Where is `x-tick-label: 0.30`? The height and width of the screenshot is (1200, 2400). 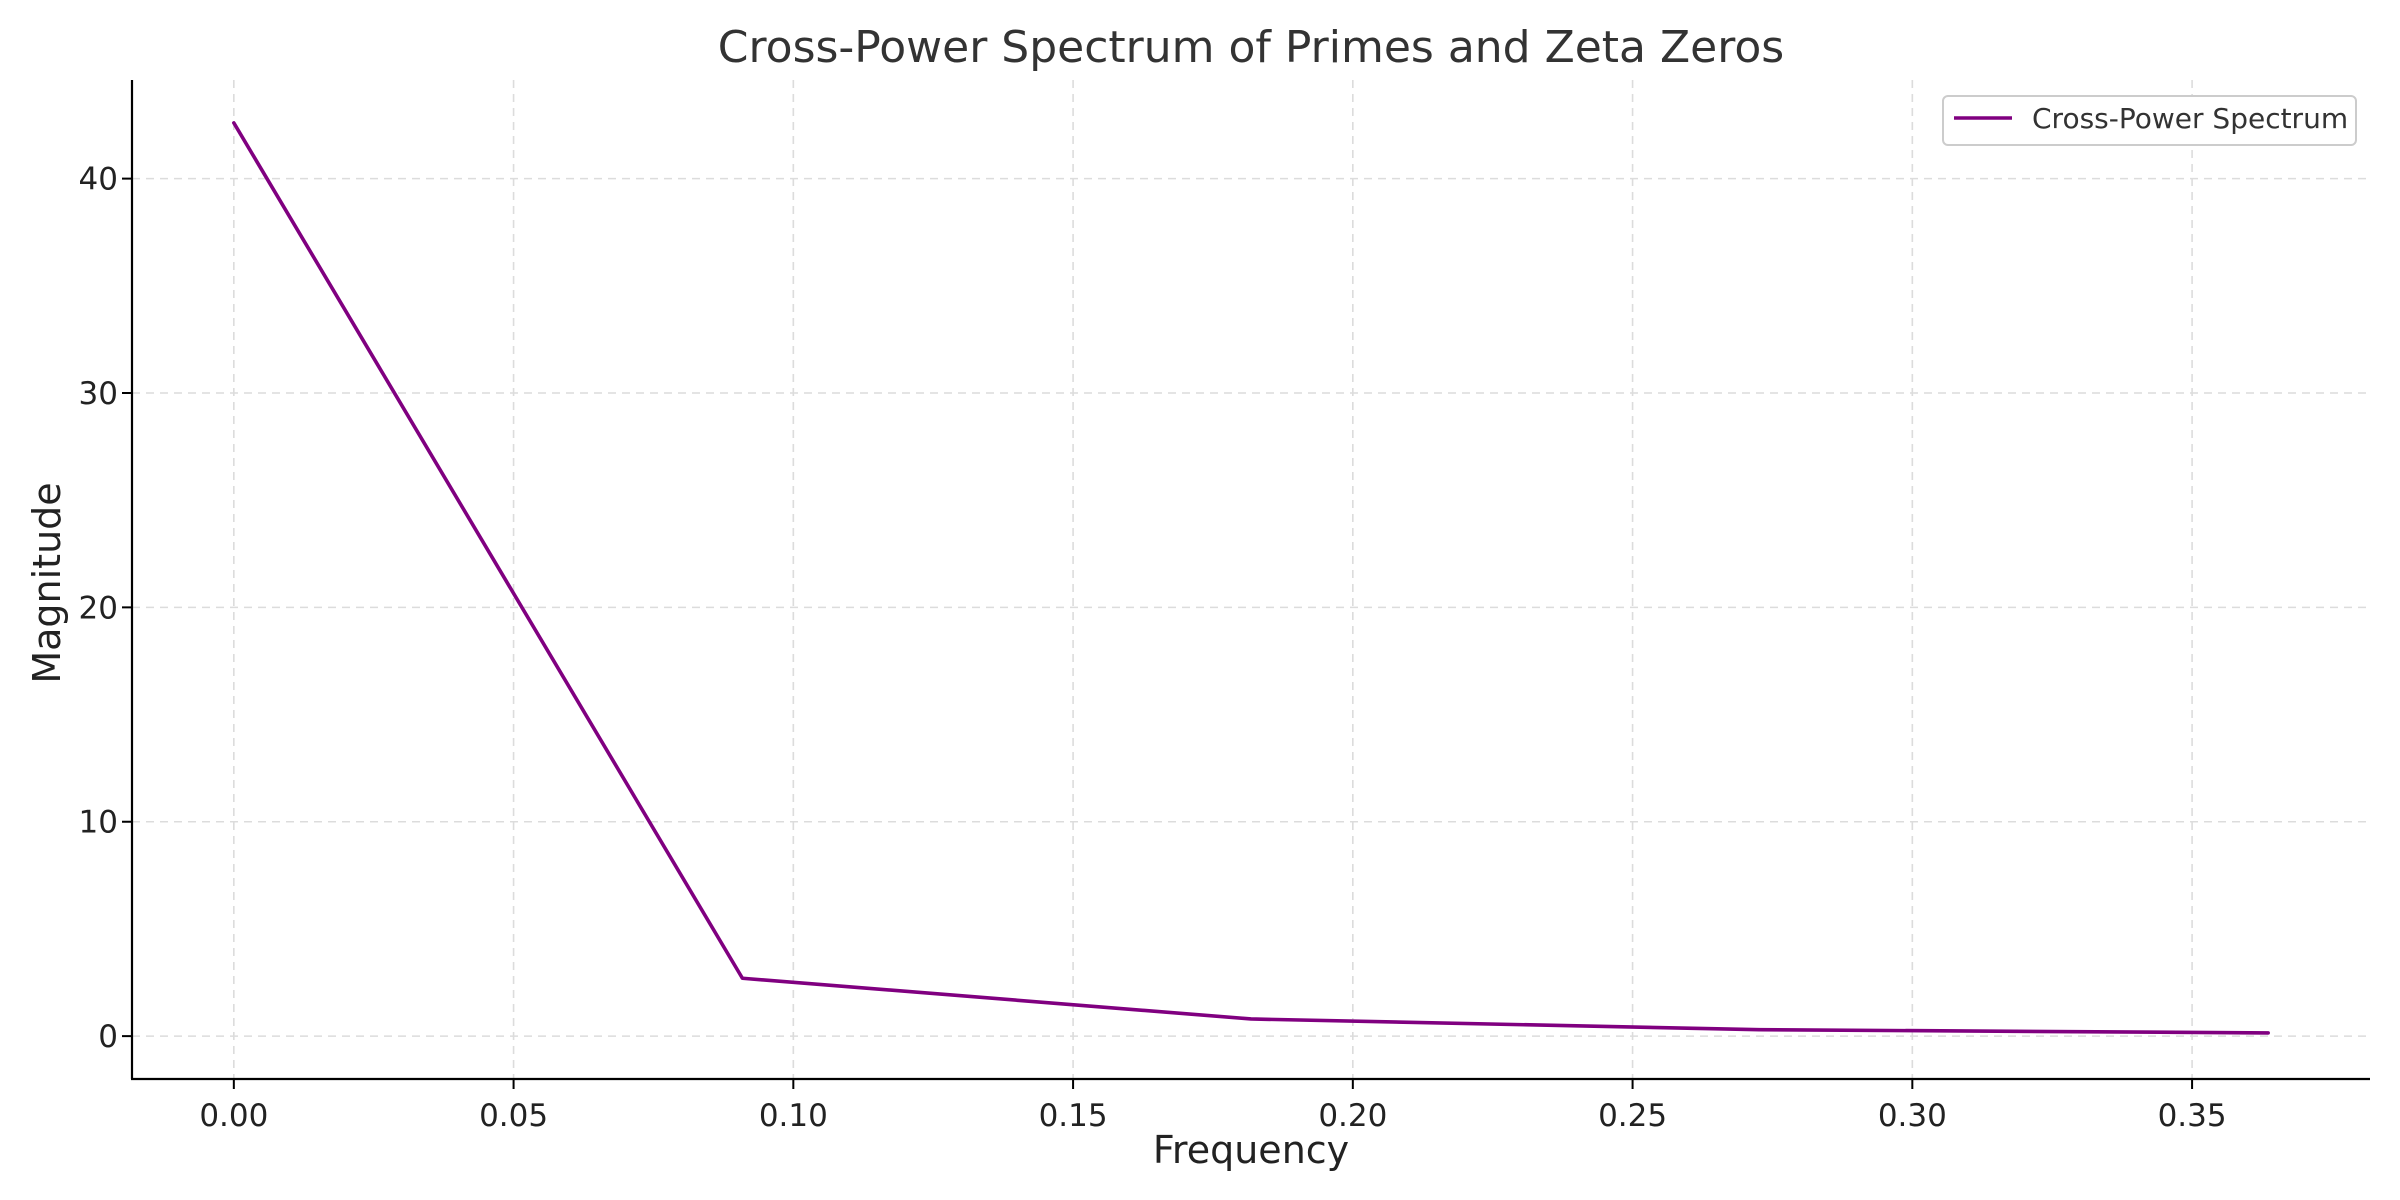
x-tick-label: 0.30 is located at coordinates (1912, 1116).